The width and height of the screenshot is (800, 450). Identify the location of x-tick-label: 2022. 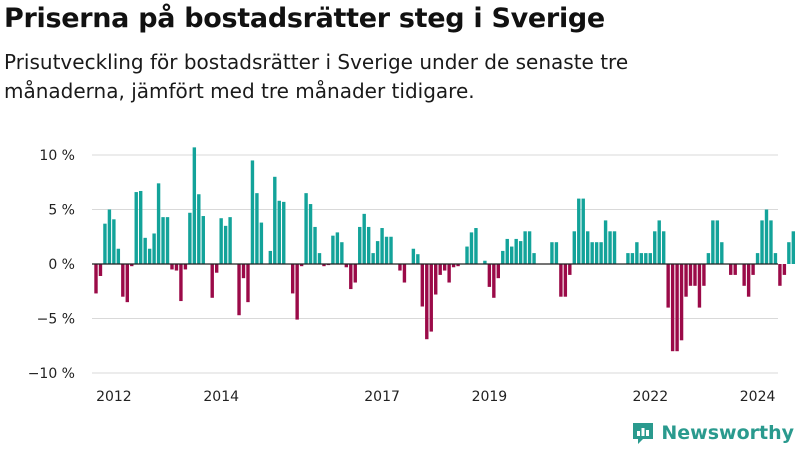
(650, 397).